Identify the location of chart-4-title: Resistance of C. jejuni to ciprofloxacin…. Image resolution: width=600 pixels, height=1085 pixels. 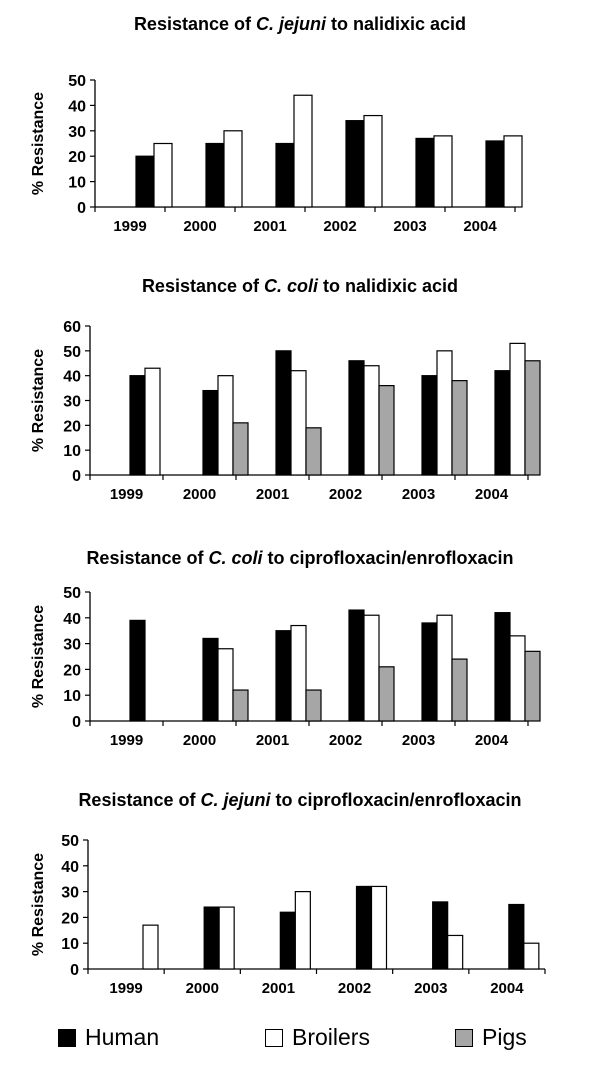
(300, 800).